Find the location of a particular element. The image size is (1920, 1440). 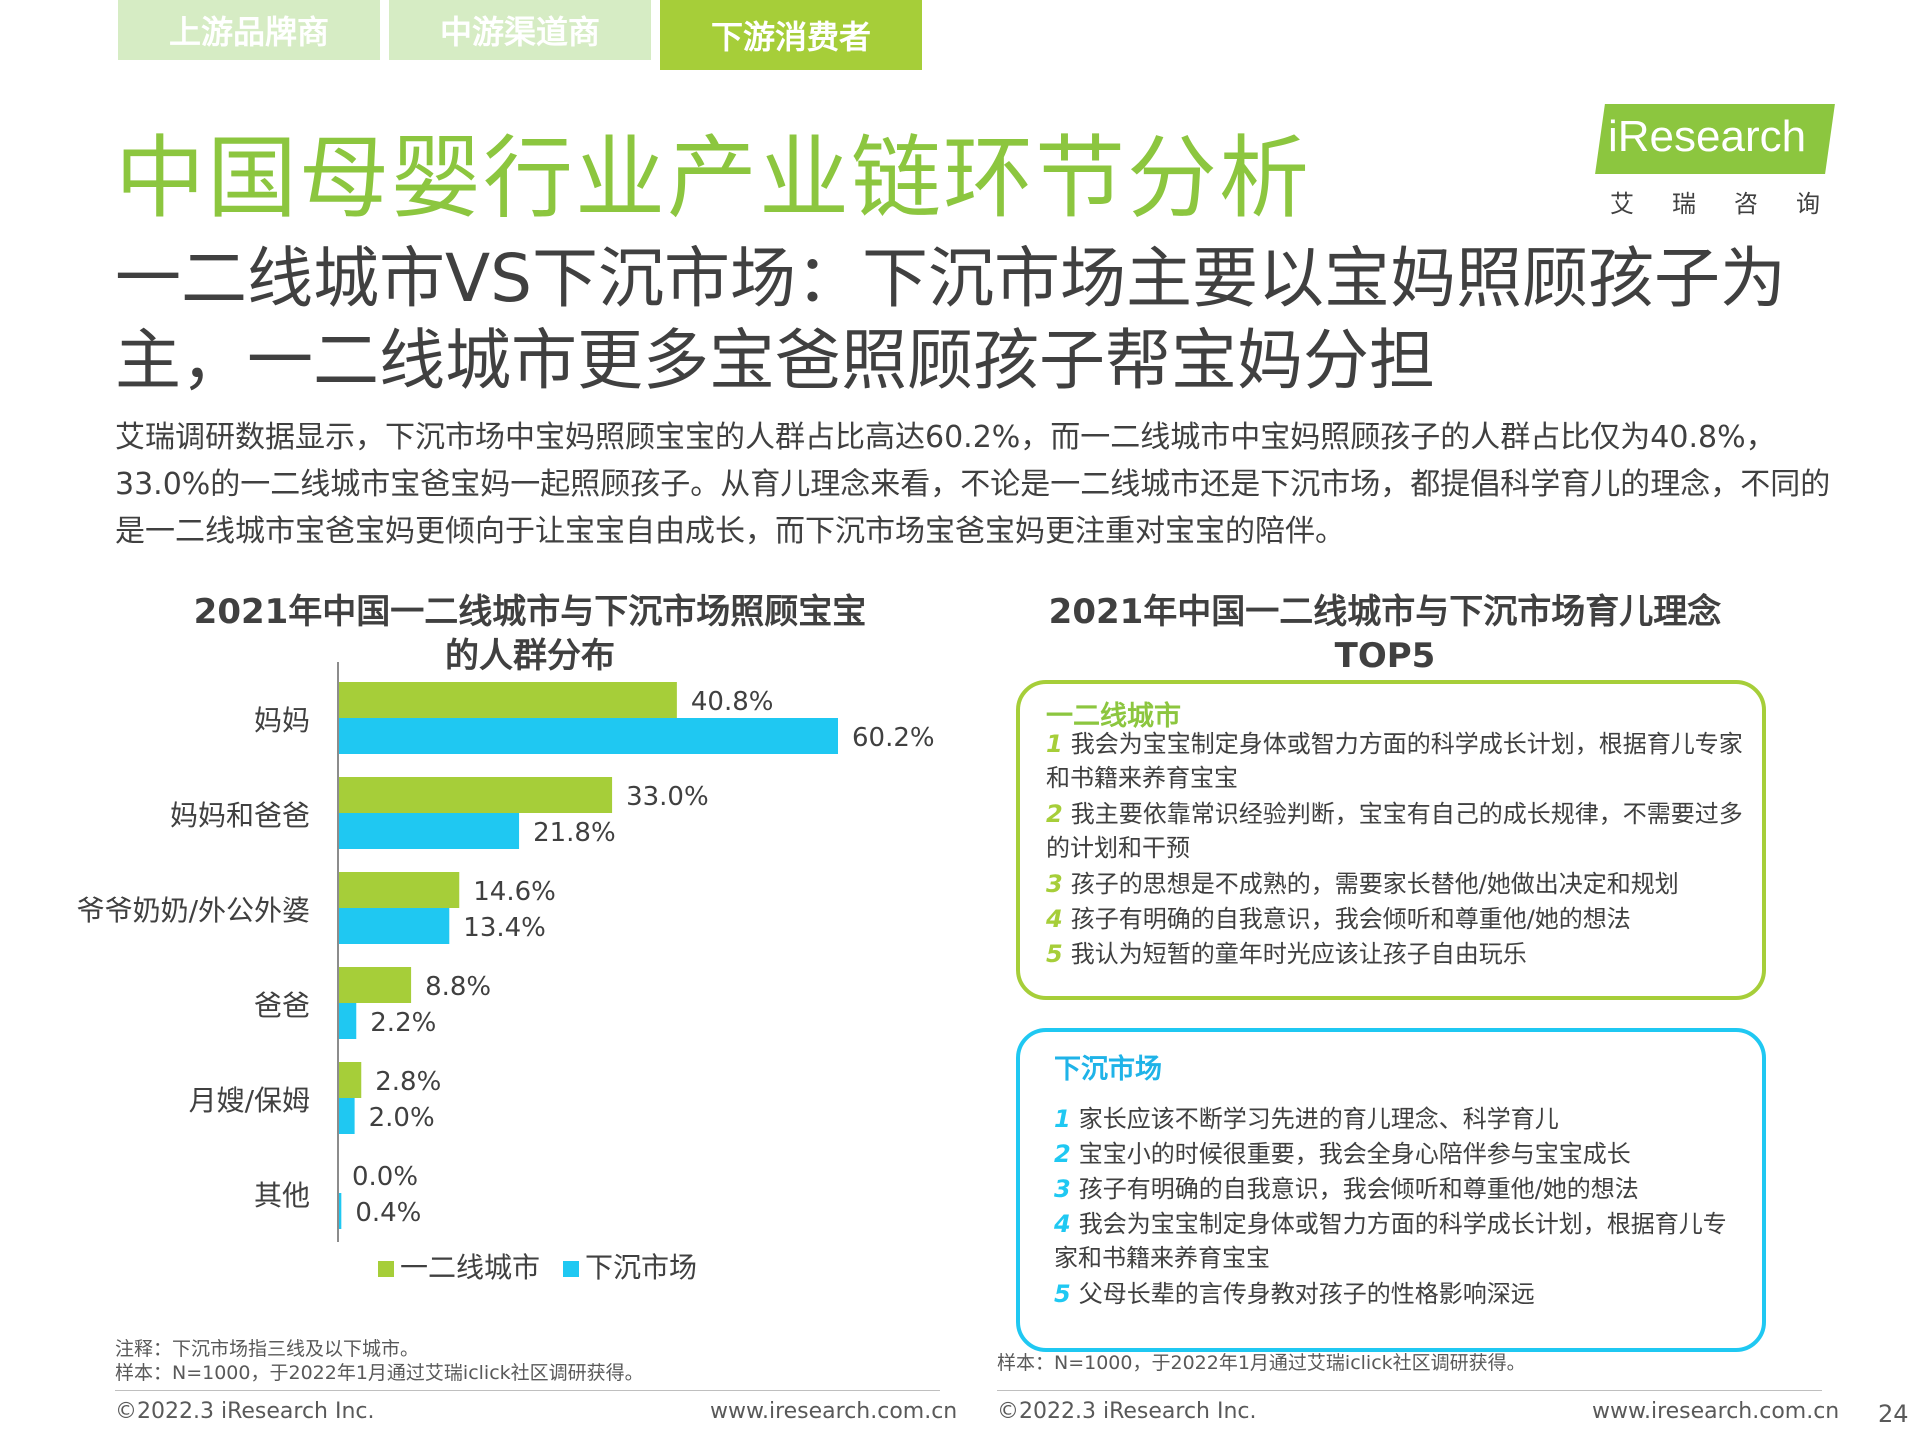

tier1-item-num: 5 is located at coordinates (1054, 954).